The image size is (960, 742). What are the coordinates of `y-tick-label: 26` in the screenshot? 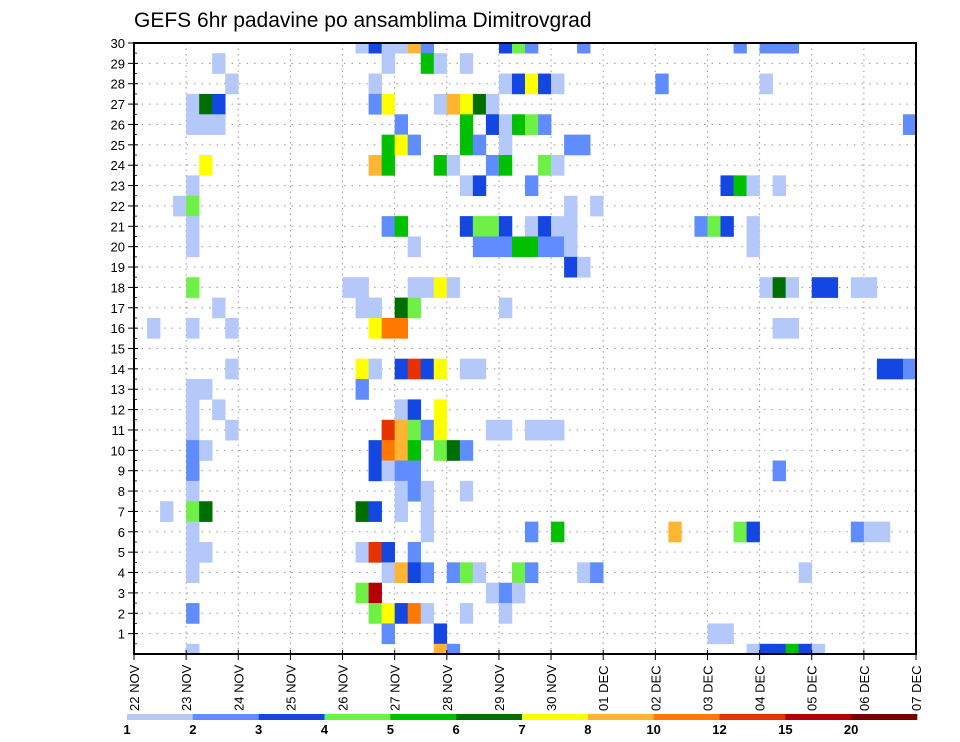 It's located at (118, 124).